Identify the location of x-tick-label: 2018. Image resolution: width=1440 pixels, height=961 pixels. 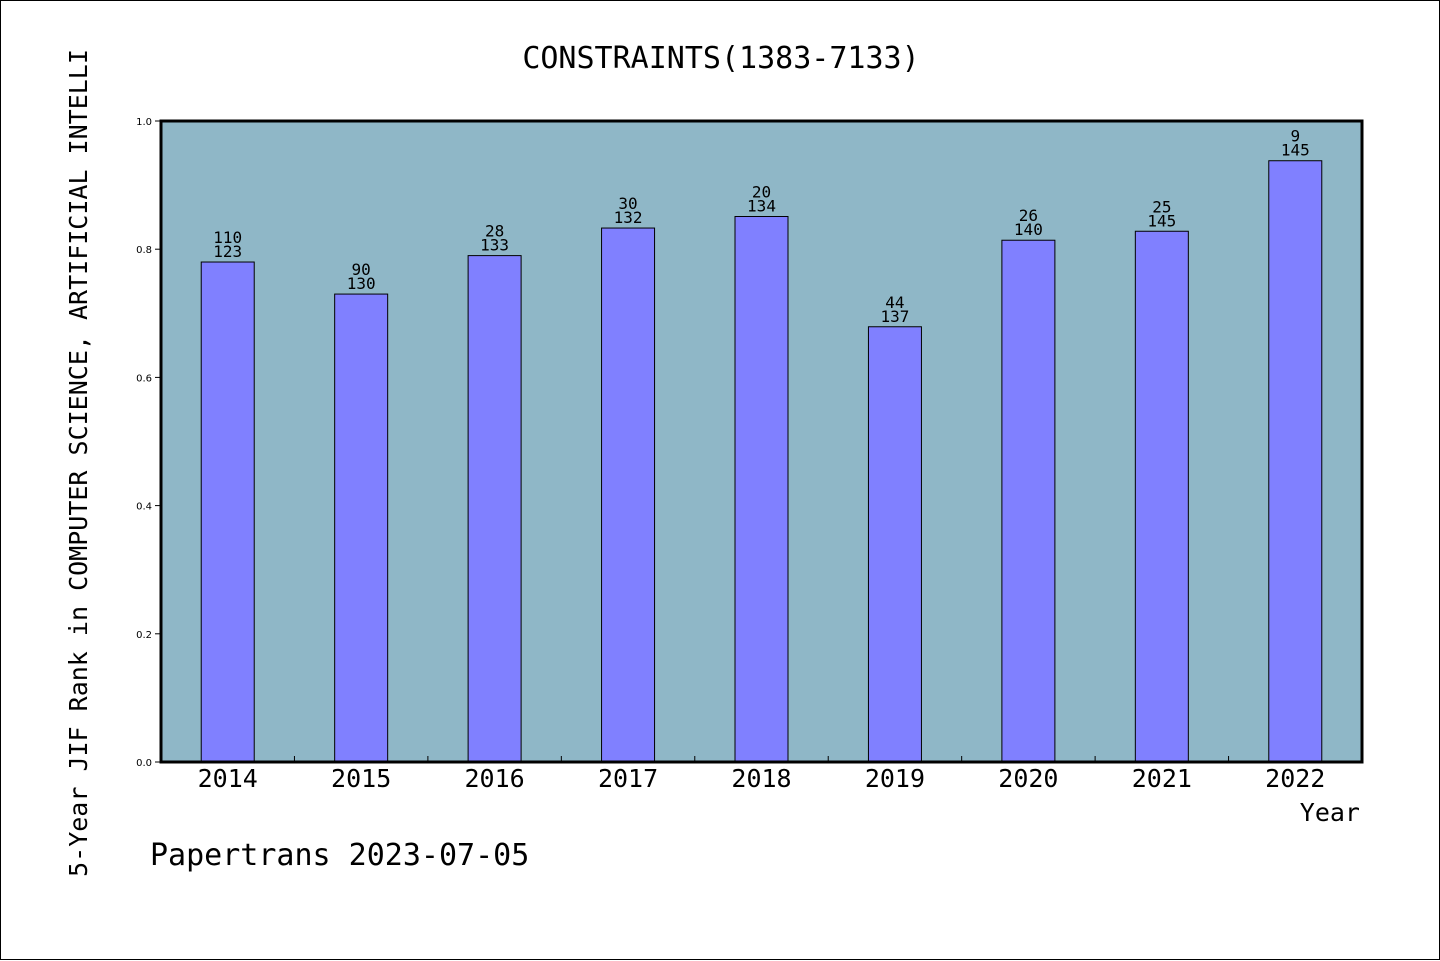
(761, 778).